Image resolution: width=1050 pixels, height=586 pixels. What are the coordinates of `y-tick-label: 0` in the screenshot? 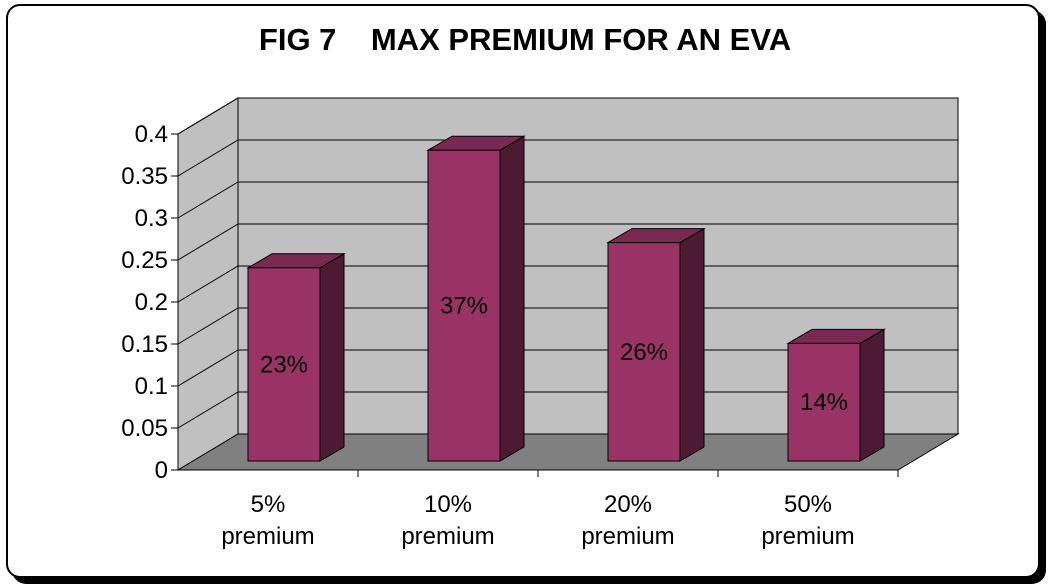 It's located at (161, 470).